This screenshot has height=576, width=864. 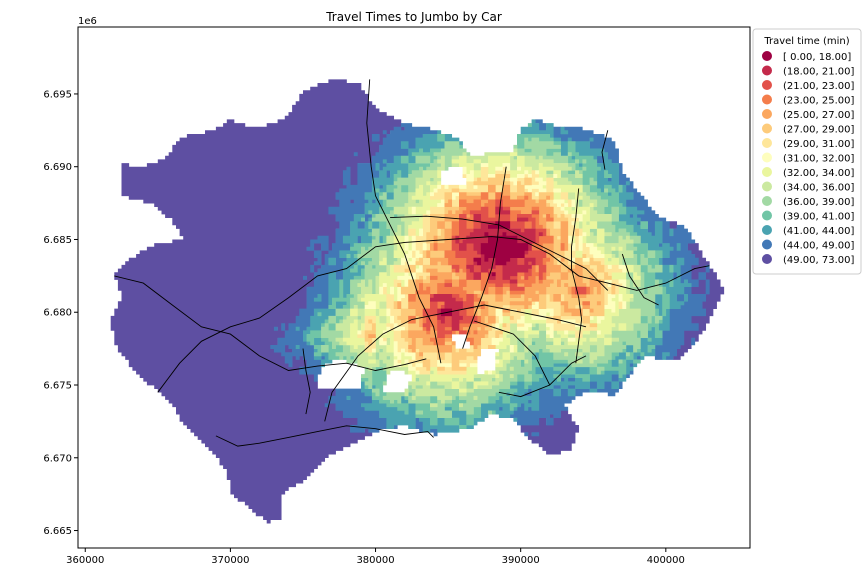 I want to click on legend-label: (32.00, 34.00], so click(x=819, y=173).